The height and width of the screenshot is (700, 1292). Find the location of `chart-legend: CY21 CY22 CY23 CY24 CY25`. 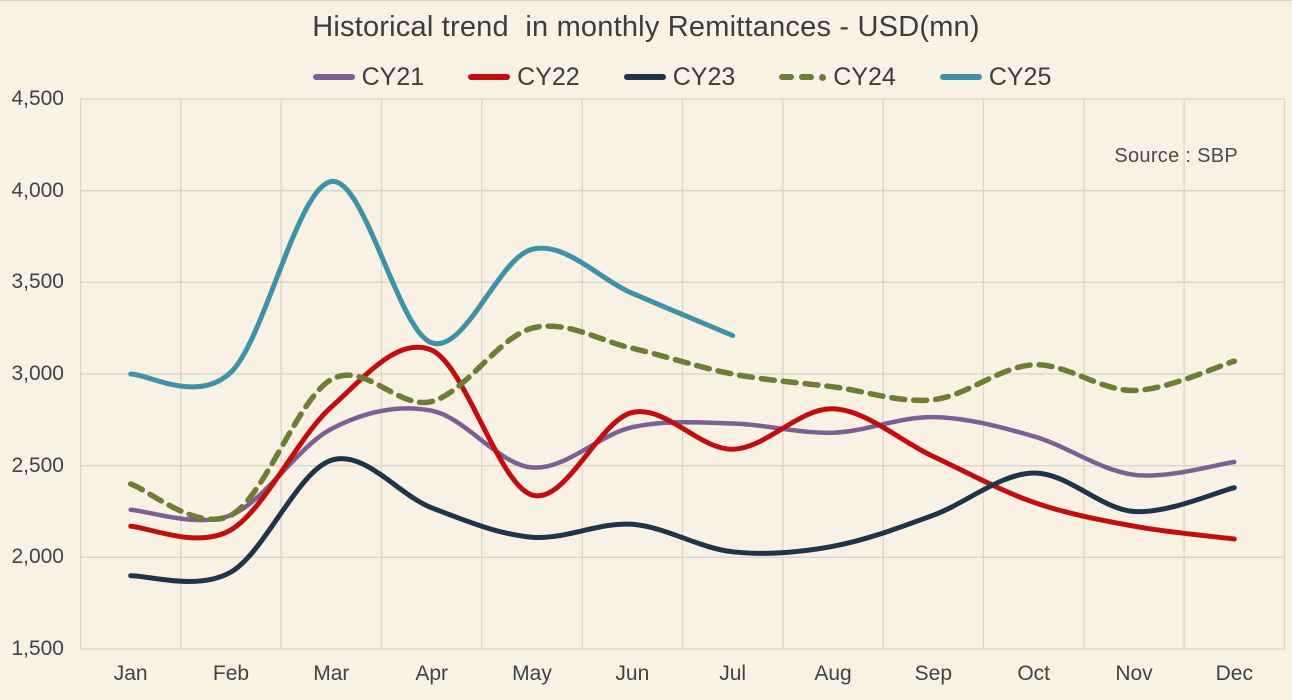

chart-legend: CY21 CY22 CY23 CY24 CY25 is located at coordinates (682, 77).